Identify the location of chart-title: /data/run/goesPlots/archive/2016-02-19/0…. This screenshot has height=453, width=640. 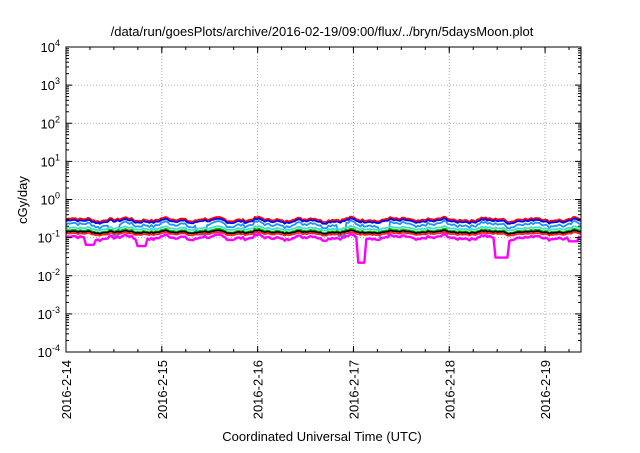
(322, 31).